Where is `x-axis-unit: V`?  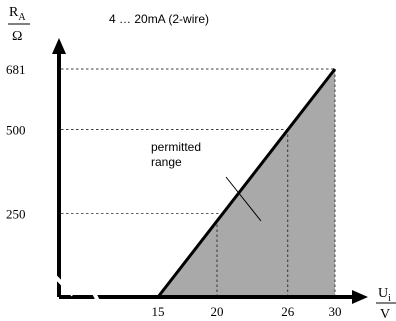 x-axis-unit: V is located at coordinates (385, 314).